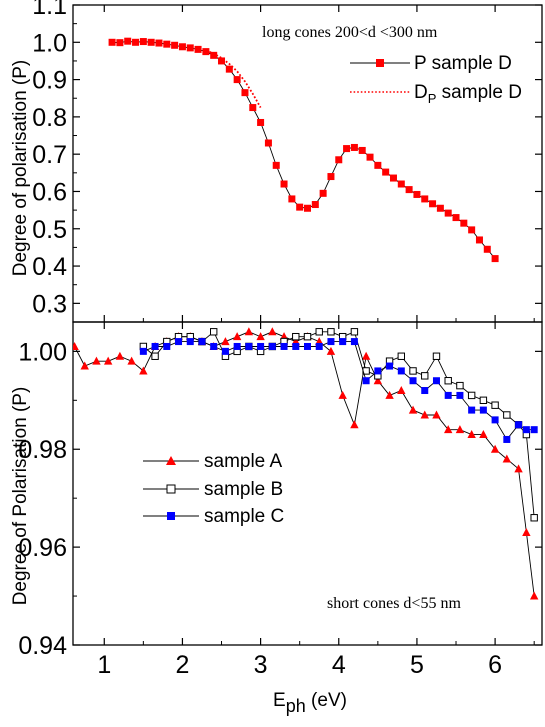 The width and height of the screenshot is (545, 727). I want to click on x-axis-label-unit: (eV), so click(326, 700).